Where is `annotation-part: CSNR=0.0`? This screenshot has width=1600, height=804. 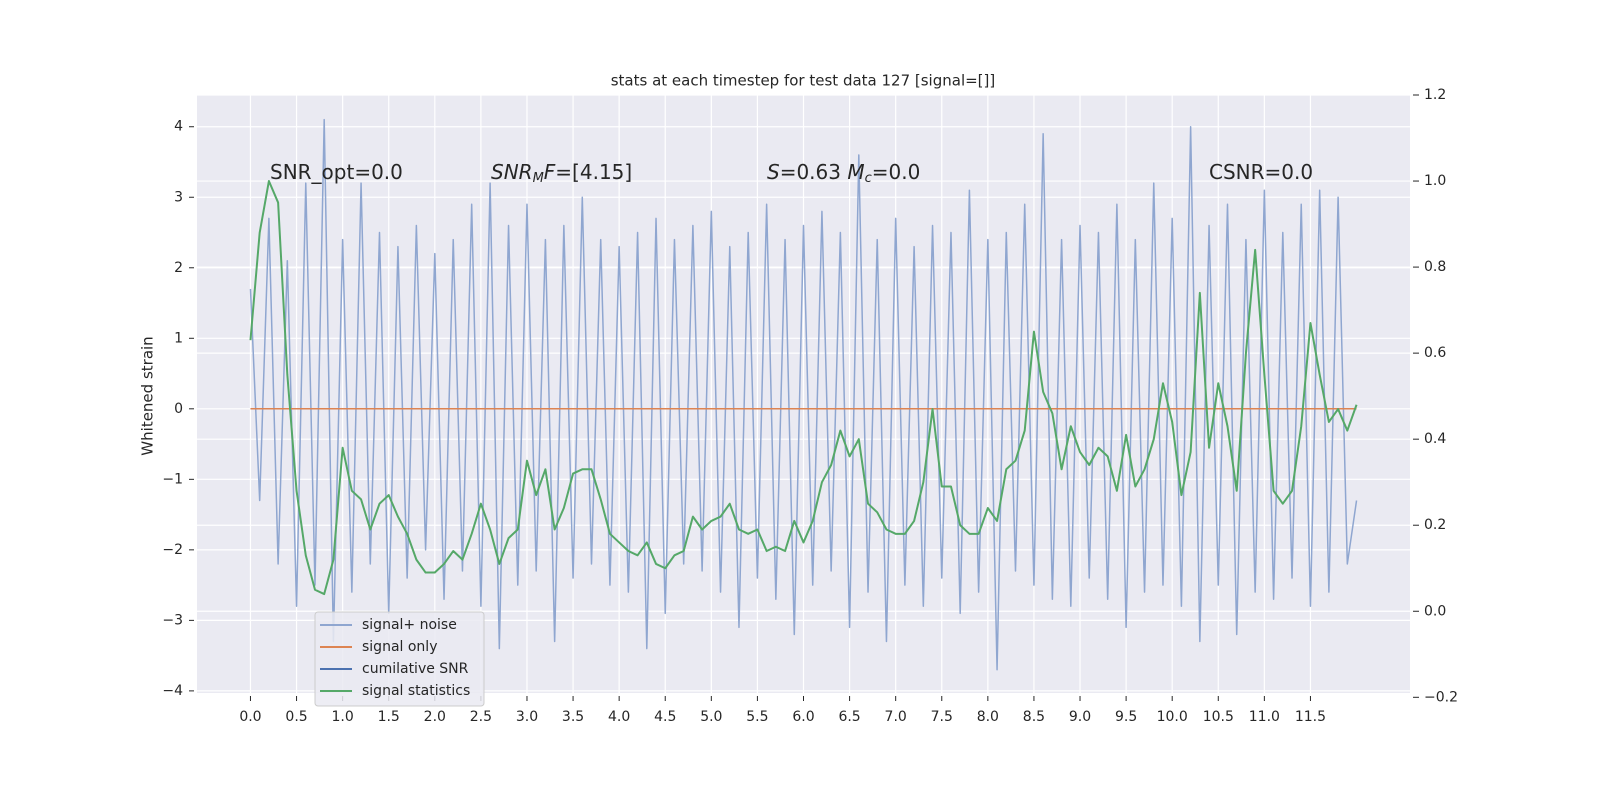 annotation-part: CSNR=0.0 is located at coordinates (1261, 172).